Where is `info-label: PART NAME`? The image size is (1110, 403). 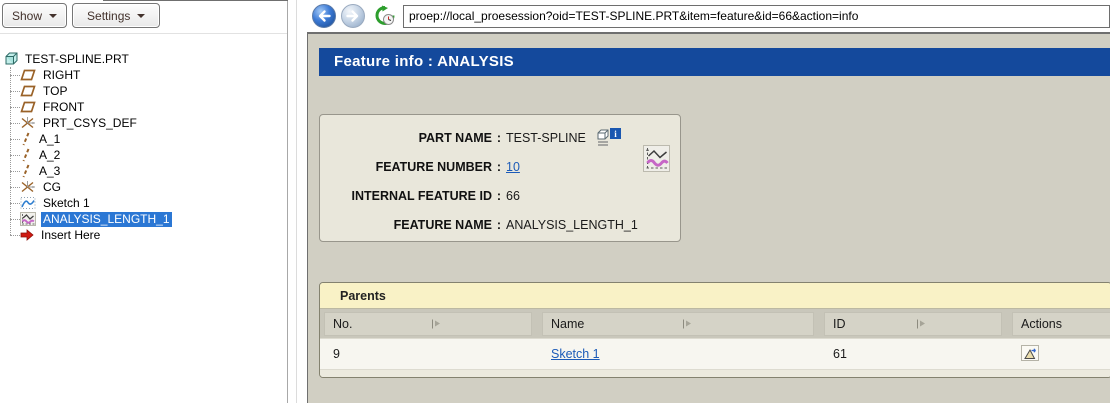
info-label: PART NAME is located at coordinates (455, 137).